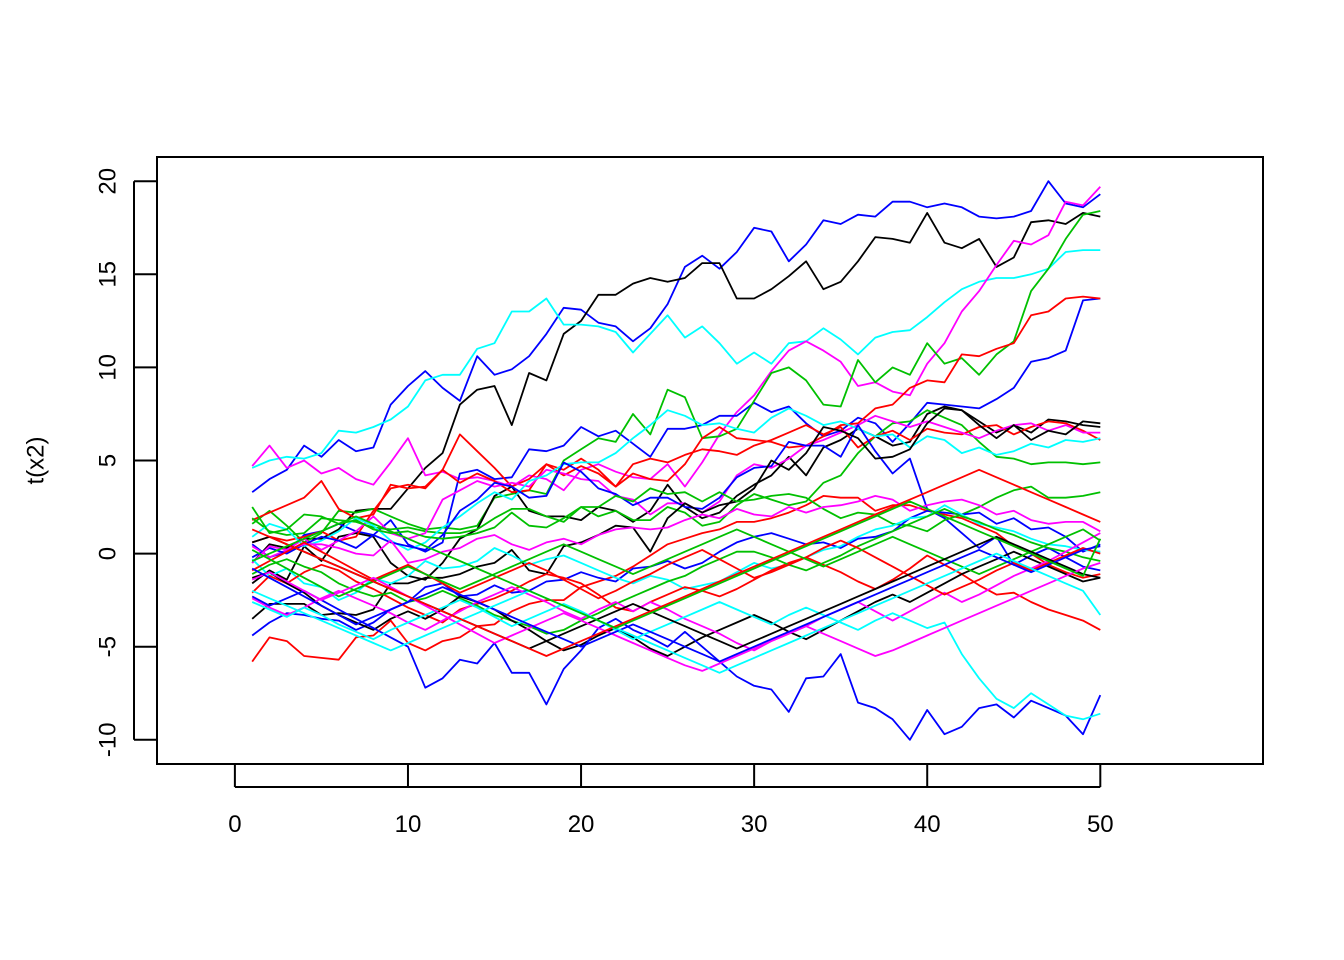 This screenshot has width=1344, height=960. What do you see at coordinates (754, 824) in the screenshot?
I see `x-tick-label: 30` at bounding box center [754, 824].